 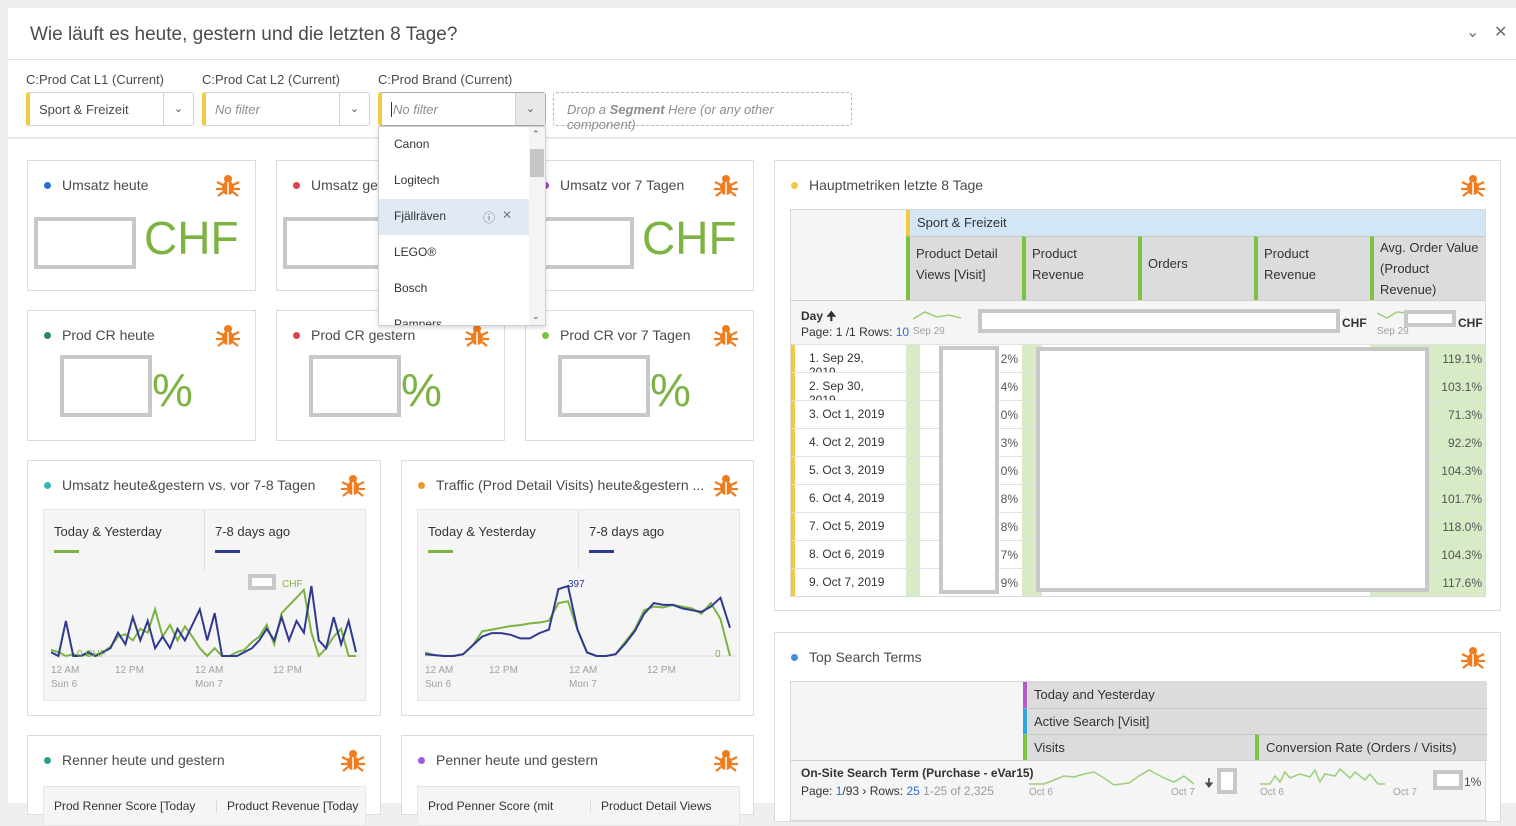 What do you see at coordinates (576, 584) in the screenshot?
I see `max-label: 397` at bounding box center [576, 584].